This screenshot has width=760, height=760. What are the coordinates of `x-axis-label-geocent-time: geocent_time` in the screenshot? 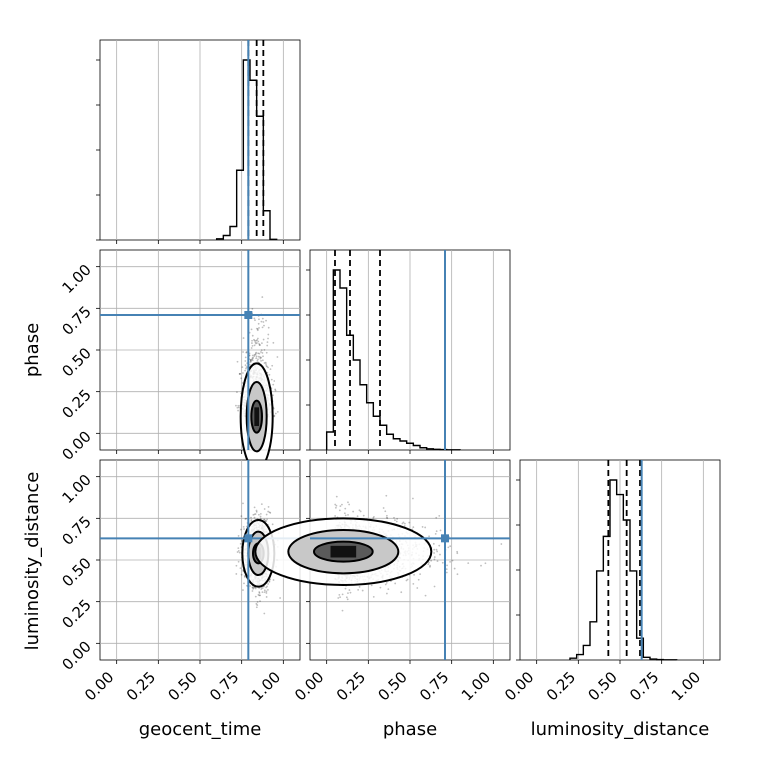 It's located at (200, 729).